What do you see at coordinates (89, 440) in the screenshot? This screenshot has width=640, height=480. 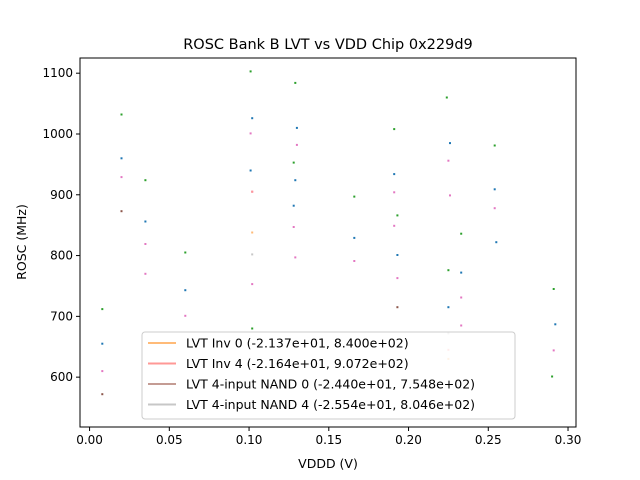 I see `x-tick-label: 0.00` at bounding box center [89, 440].